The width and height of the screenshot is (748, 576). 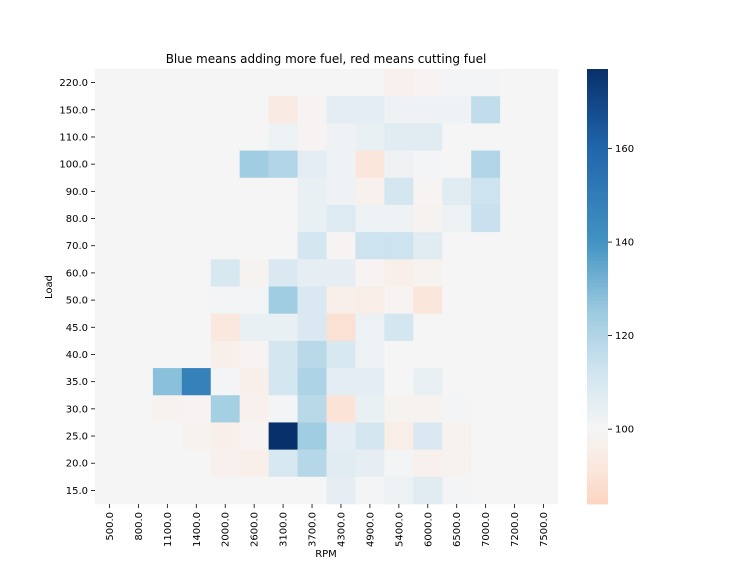 What do you see at coordinates (77, 382) in the screenshot?
I see `y-tick-label: 35.0` at bounding box center [77, 382].